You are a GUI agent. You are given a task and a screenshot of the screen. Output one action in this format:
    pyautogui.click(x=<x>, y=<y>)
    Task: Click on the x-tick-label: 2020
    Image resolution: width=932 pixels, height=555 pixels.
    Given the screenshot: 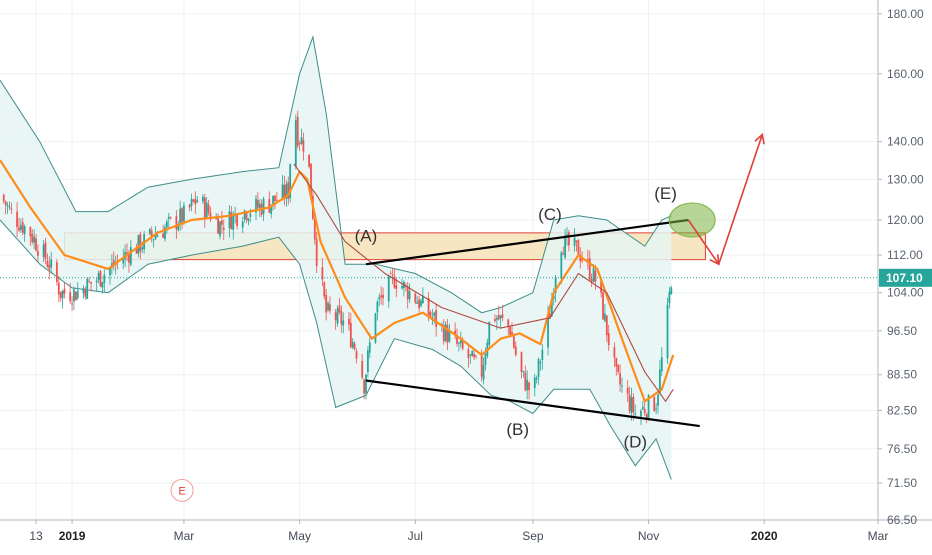 What is the action you would take?
    pyautogui.click(x=764, y=536)
    